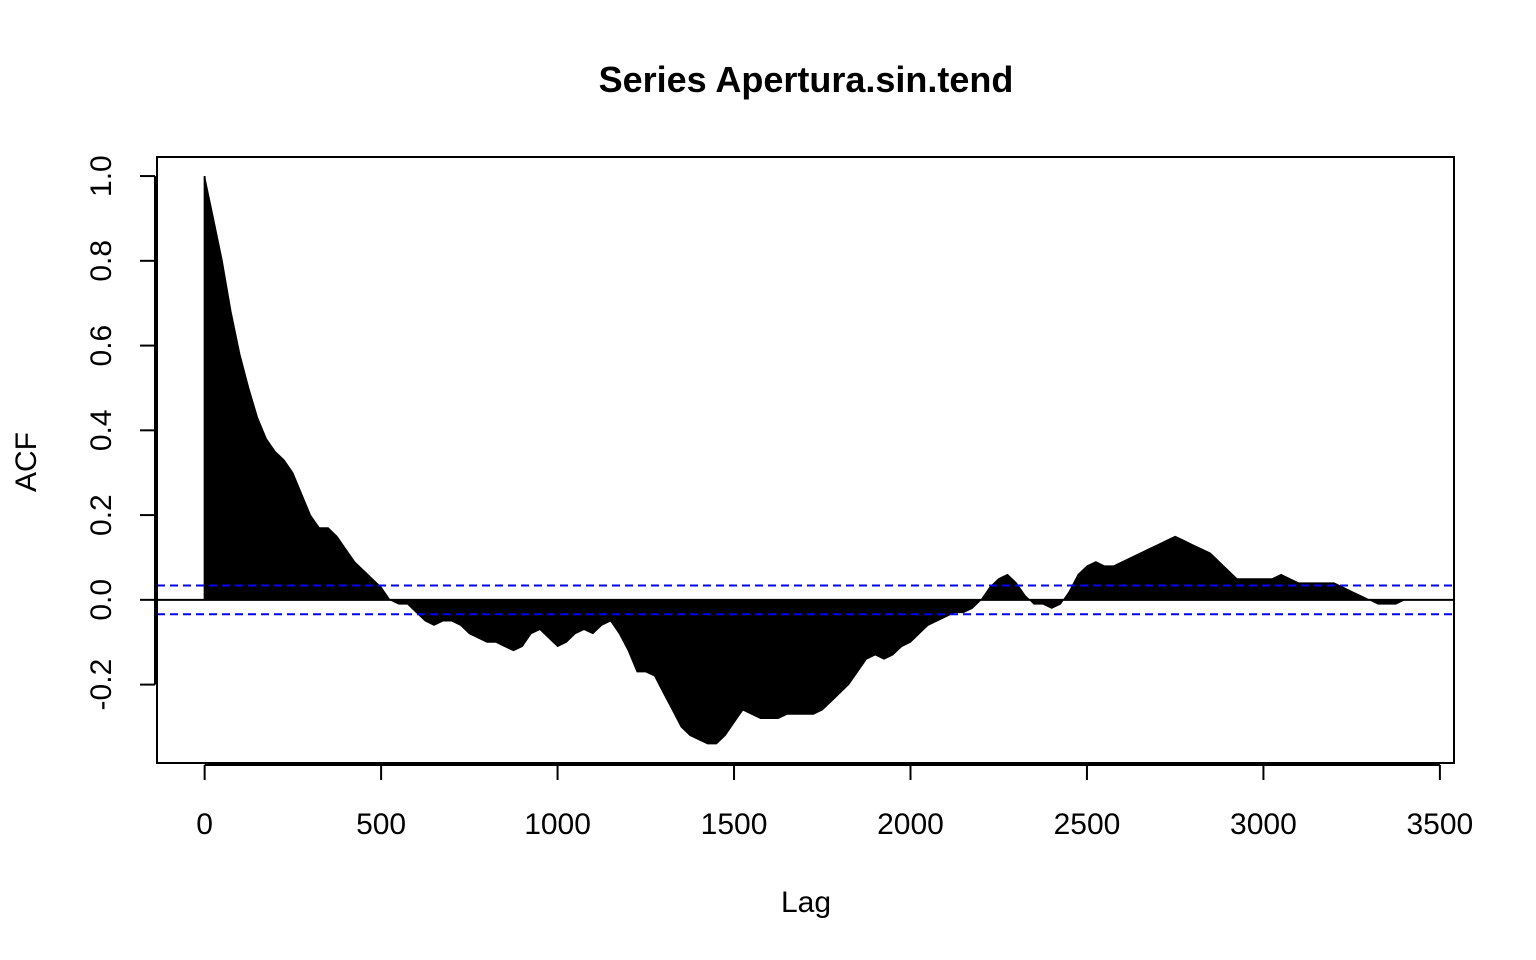 The height and width of the screenshot is (960, 1536). What do you see at coordinates (1263, 824) in the screenshot?
I see `x-tick-label: 3000` at bounding box center [1263, 824].